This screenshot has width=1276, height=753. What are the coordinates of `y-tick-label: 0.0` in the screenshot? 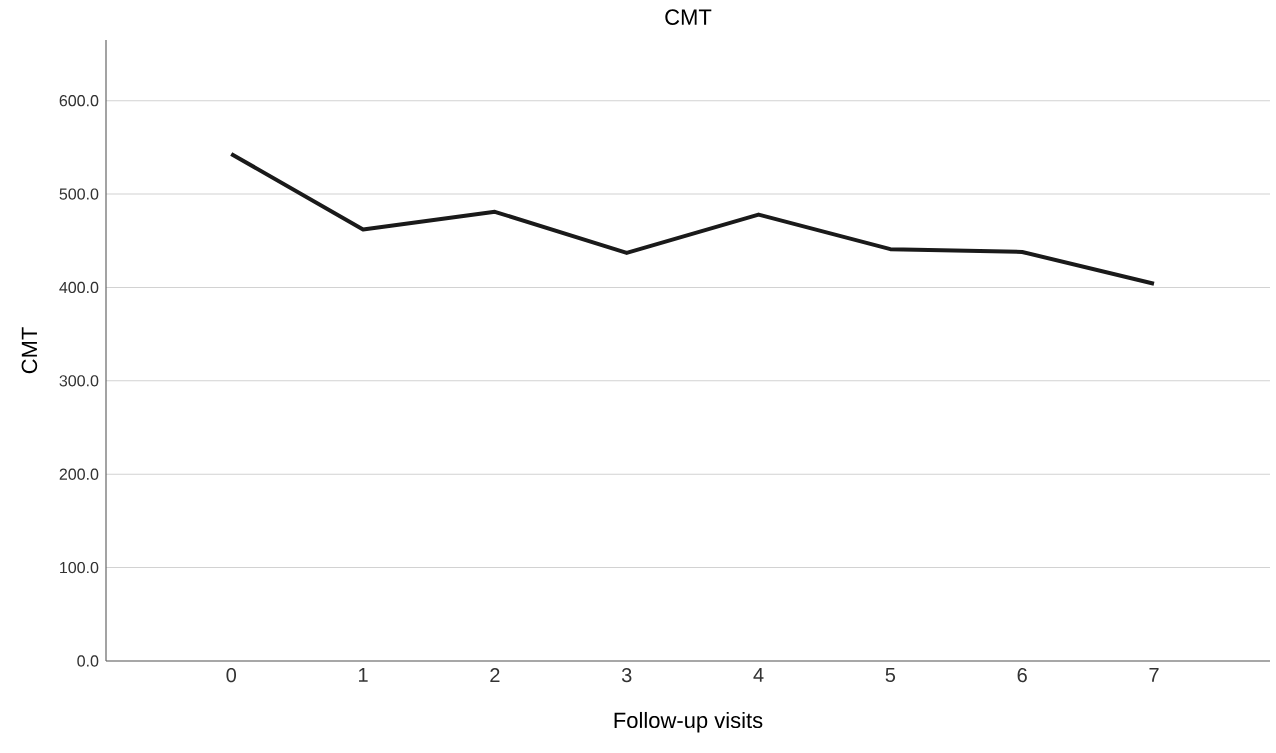 It's located at (88, 661).